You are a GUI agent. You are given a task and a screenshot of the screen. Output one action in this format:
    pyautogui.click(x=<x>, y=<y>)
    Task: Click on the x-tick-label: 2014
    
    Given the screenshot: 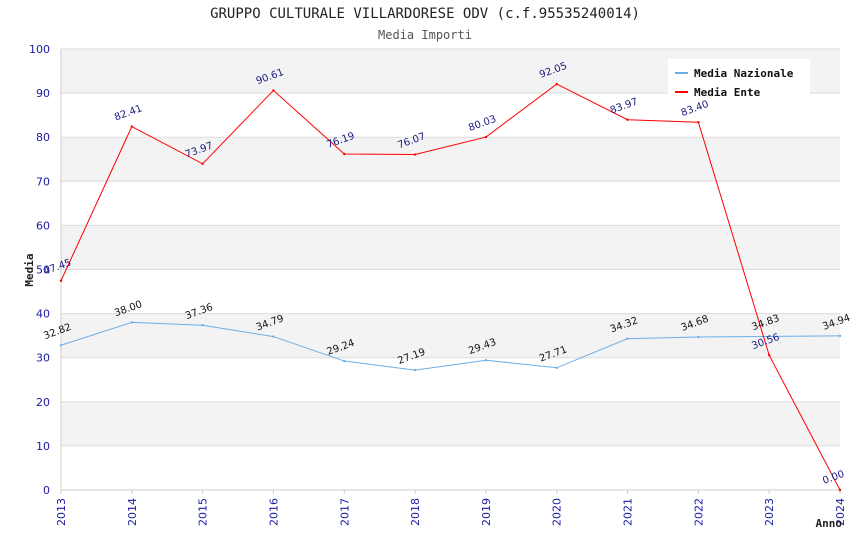 What is the action you would take?
    pyautogui.click(x=132, y=512)
    